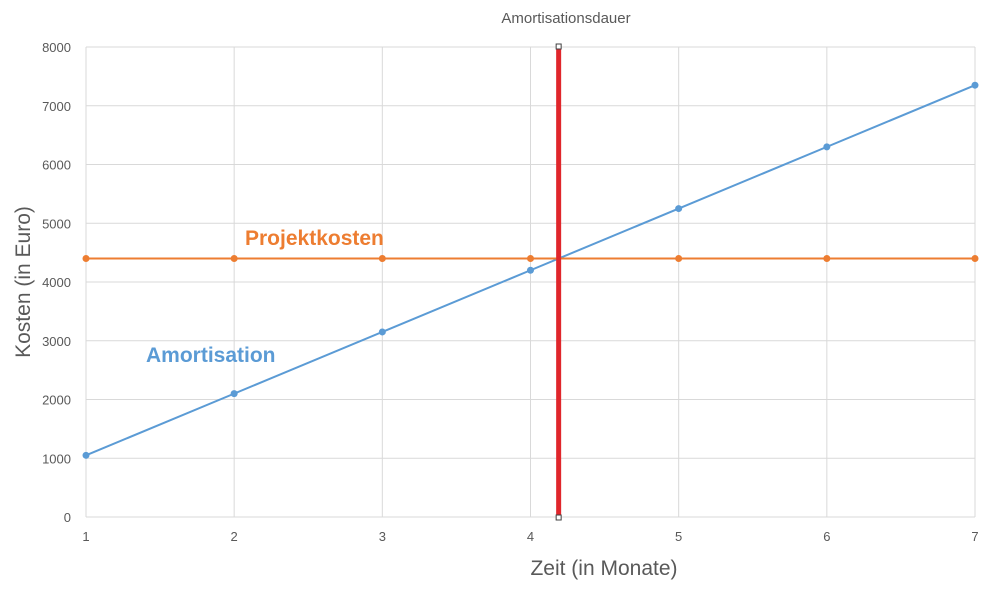  I want to click on y-tick-label: 4000, so click(56, 282).